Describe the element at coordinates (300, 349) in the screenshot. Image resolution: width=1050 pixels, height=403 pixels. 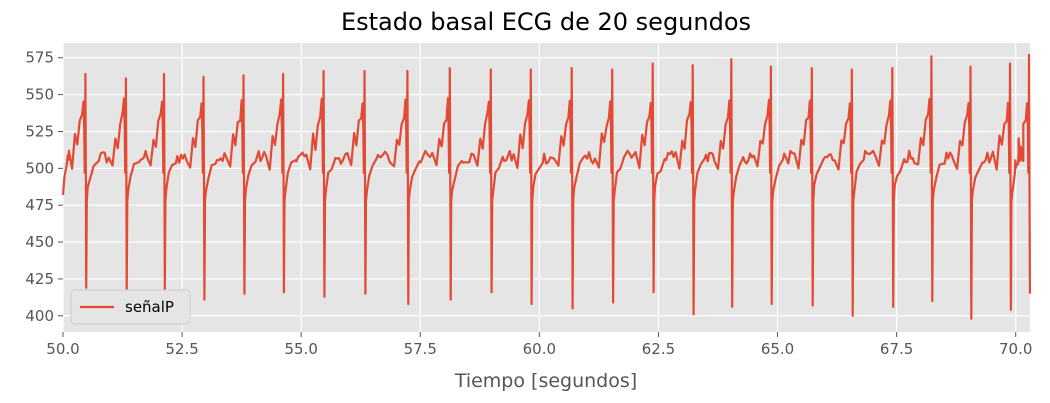
I see `x-tick-label: 55.0` at that location.